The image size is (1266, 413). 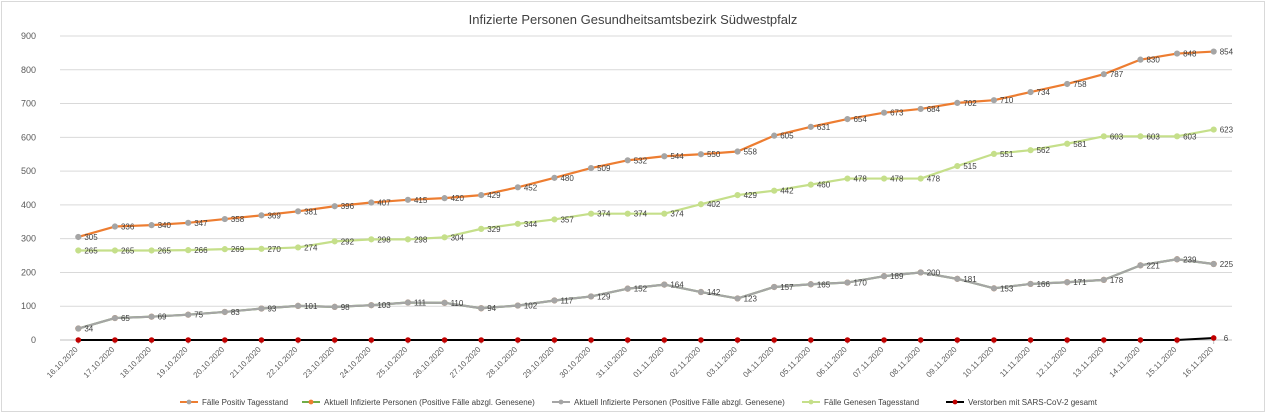 I want to click on data-label: 239, so click(x=1190, y=259).